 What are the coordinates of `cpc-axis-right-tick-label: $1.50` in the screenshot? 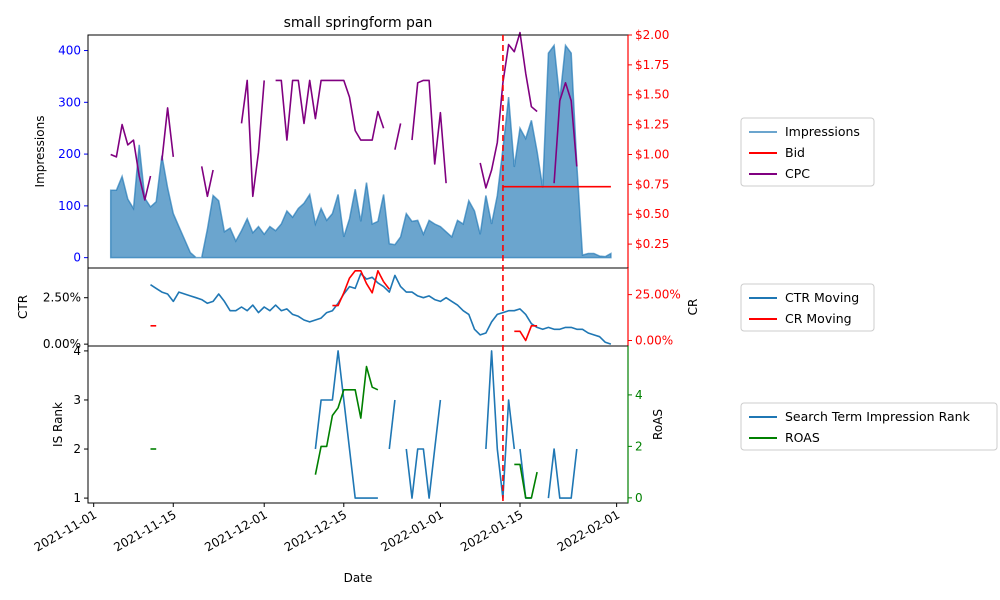 It's located at (652, 95).